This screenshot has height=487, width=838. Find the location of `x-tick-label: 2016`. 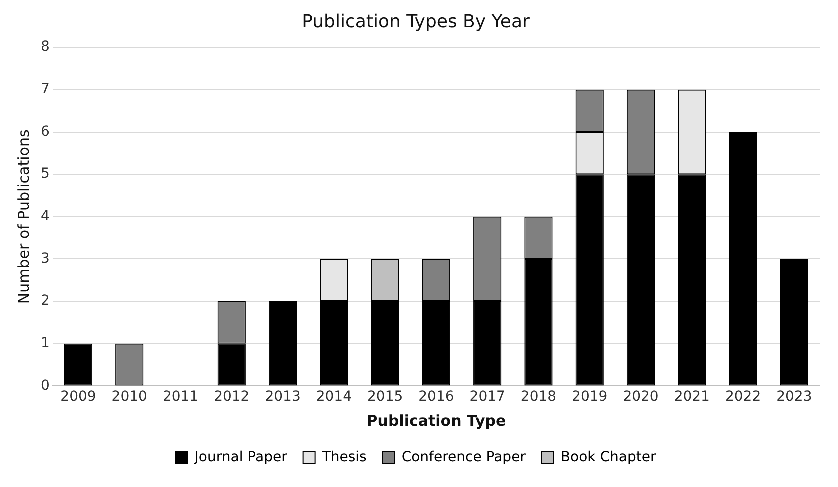

x-tick-label: 2016 is located at coordinates (436, 397).